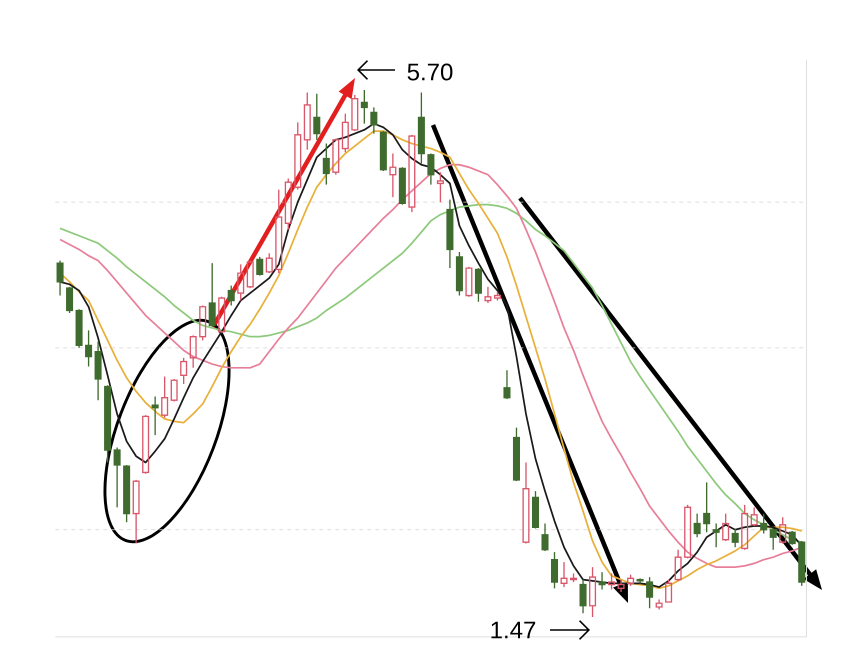 The width and height of the screenshot is (863, 657). I want to click on annotation: 1.47, so click(513, 630).